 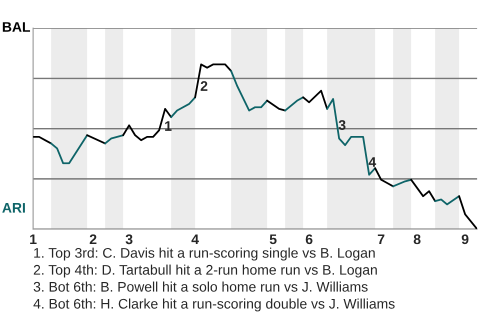 I want to click on annotation: 2, so click(x=204, y=86).